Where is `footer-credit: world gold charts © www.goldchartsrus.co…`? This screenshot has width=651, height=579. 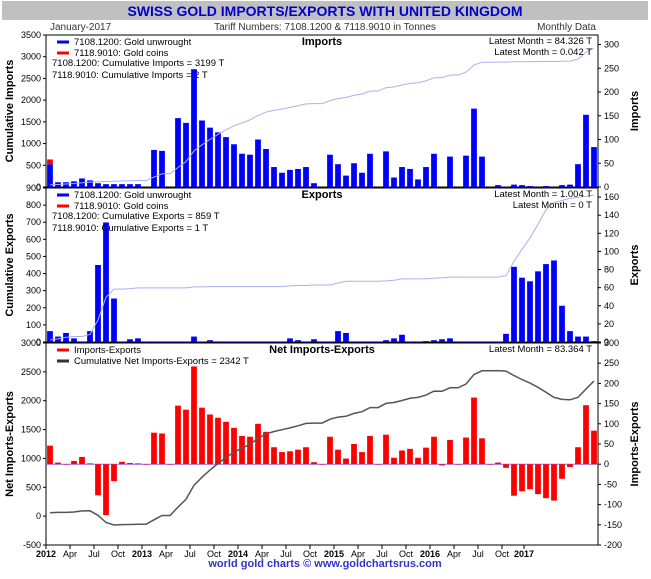
footer-credit: world gold charts © www.goldchartsrus.co… is located at coordinates (324, 564).